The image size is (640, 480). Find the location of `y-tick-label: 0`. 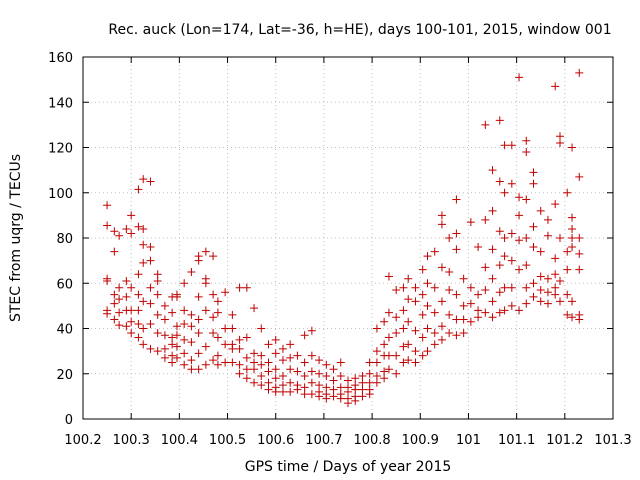

y-tick-label: 0 is located at coordinates (69, 420).